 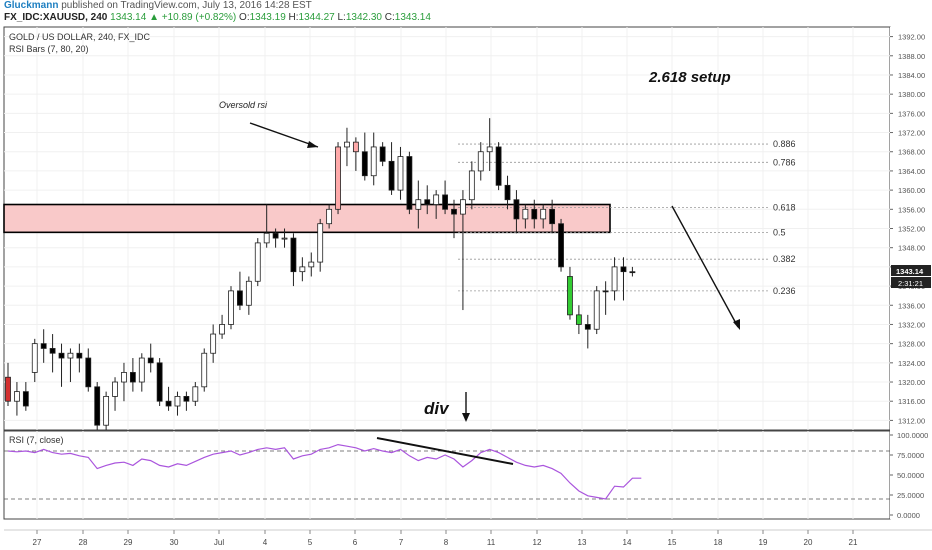 What do you see at coordinates (911, 324) in the screenshot?
I see `price-tick-label: 1332.00` at bounding box center [911, 324].